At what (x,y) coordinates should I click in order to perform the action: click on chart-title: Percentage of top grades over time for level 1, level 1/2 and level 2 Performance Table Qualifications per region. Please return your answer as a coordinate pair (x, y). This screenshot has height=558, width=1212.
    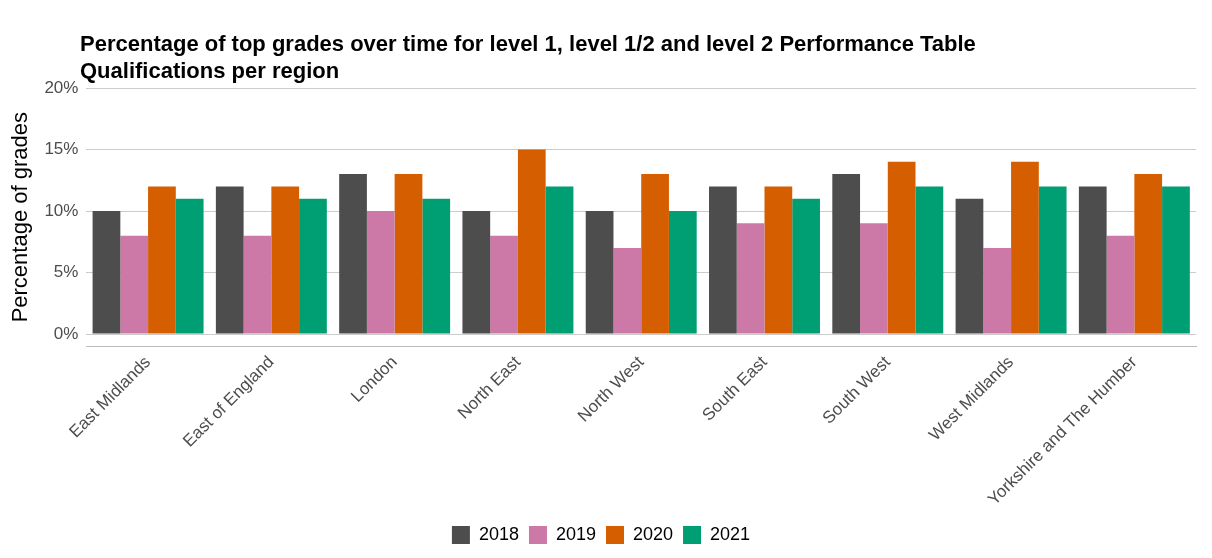
    Looking at the image, I should click on (528, 57).